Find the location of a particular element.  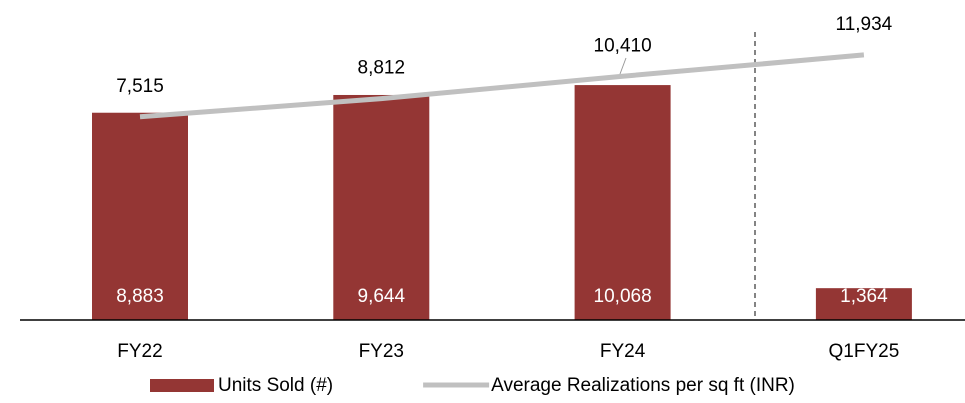

legend-swatch is located at coordinates (182, 385).